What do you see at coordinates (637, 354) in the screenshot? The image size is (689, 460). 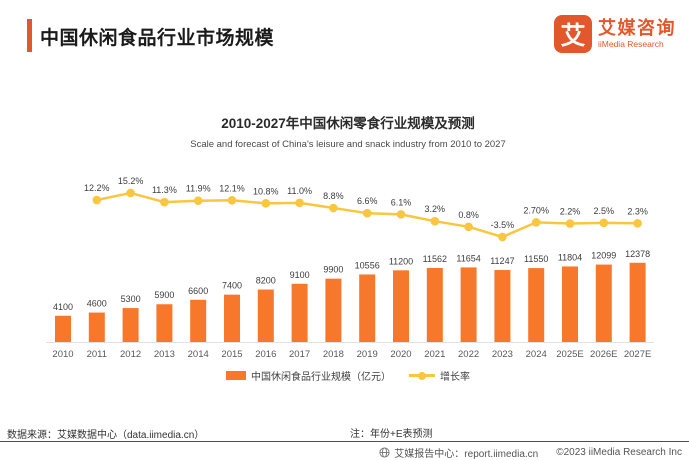 I see `svg-text: 2027E` at bounding box center [637, 354].